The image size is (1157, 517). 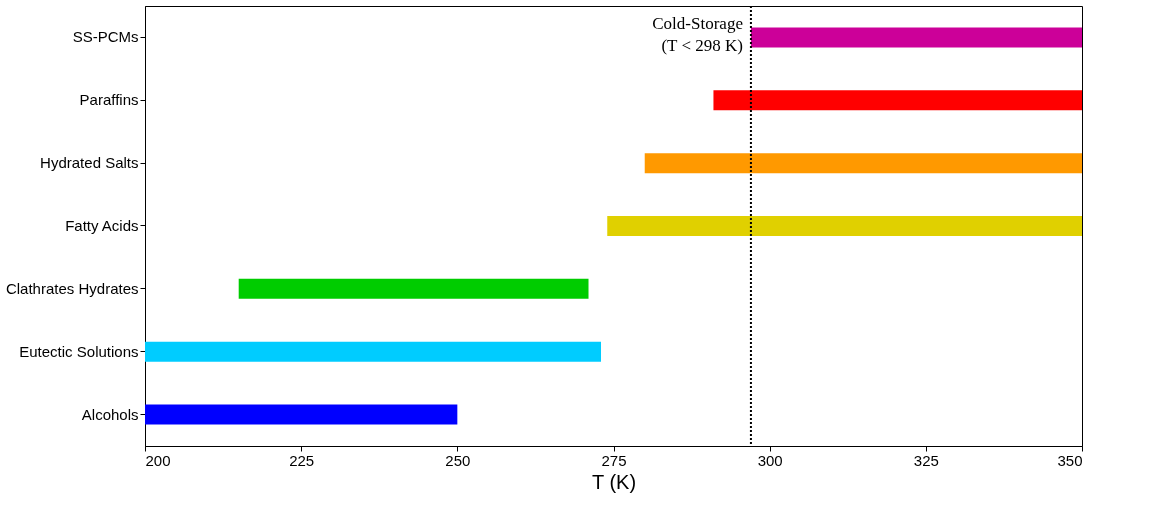 What do you see at coordinates (102, 225) in the screenshot?
I see `y-tick-label: Fatty Acids` at bounding box center [102, 225].